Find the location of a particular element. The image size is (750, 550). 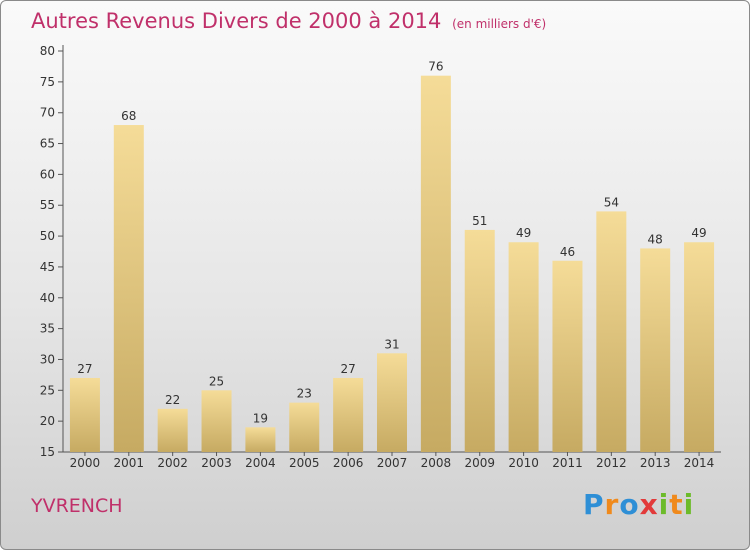

proxiti-logo: Proxiti is located at coordinates (638, 504).